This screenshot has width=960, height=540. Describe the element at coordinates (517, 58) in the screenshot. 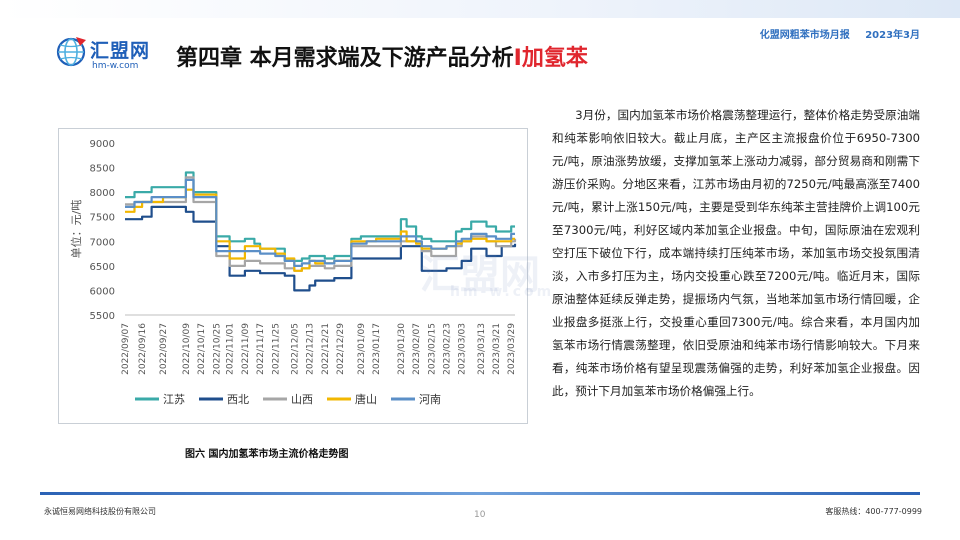

I see `title-separator: I` at that location.